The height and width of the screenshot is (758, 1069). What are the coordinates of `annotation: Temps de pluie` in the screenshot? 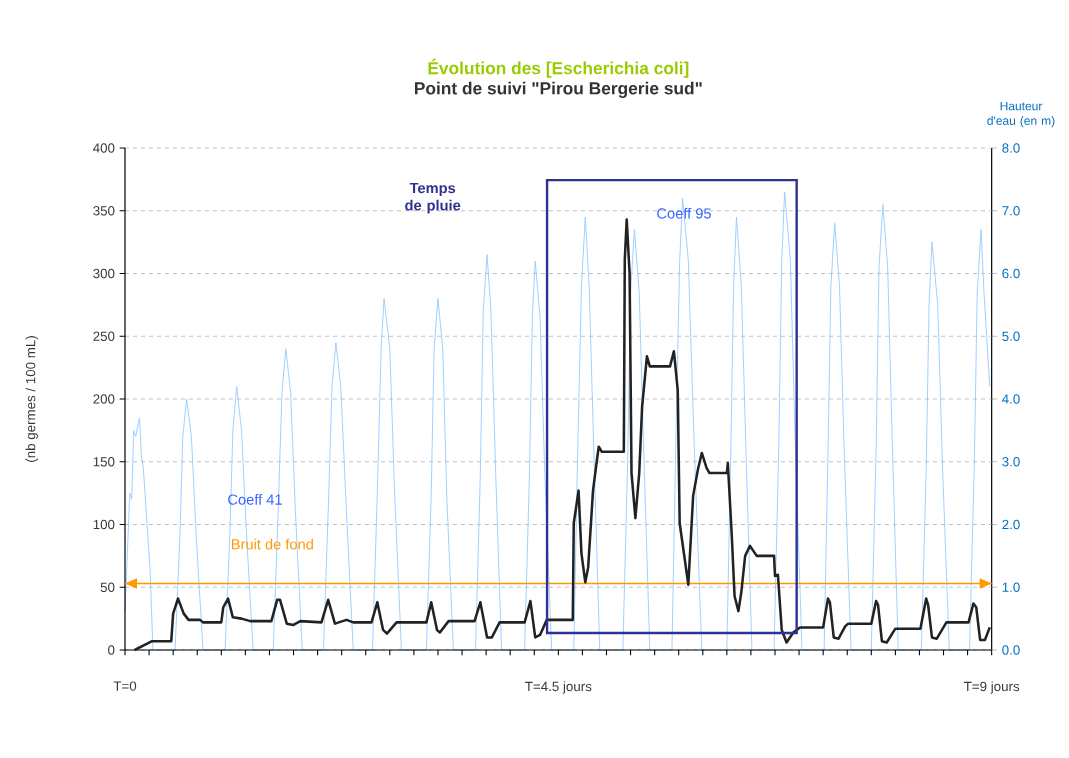 It's located at (433, 198).